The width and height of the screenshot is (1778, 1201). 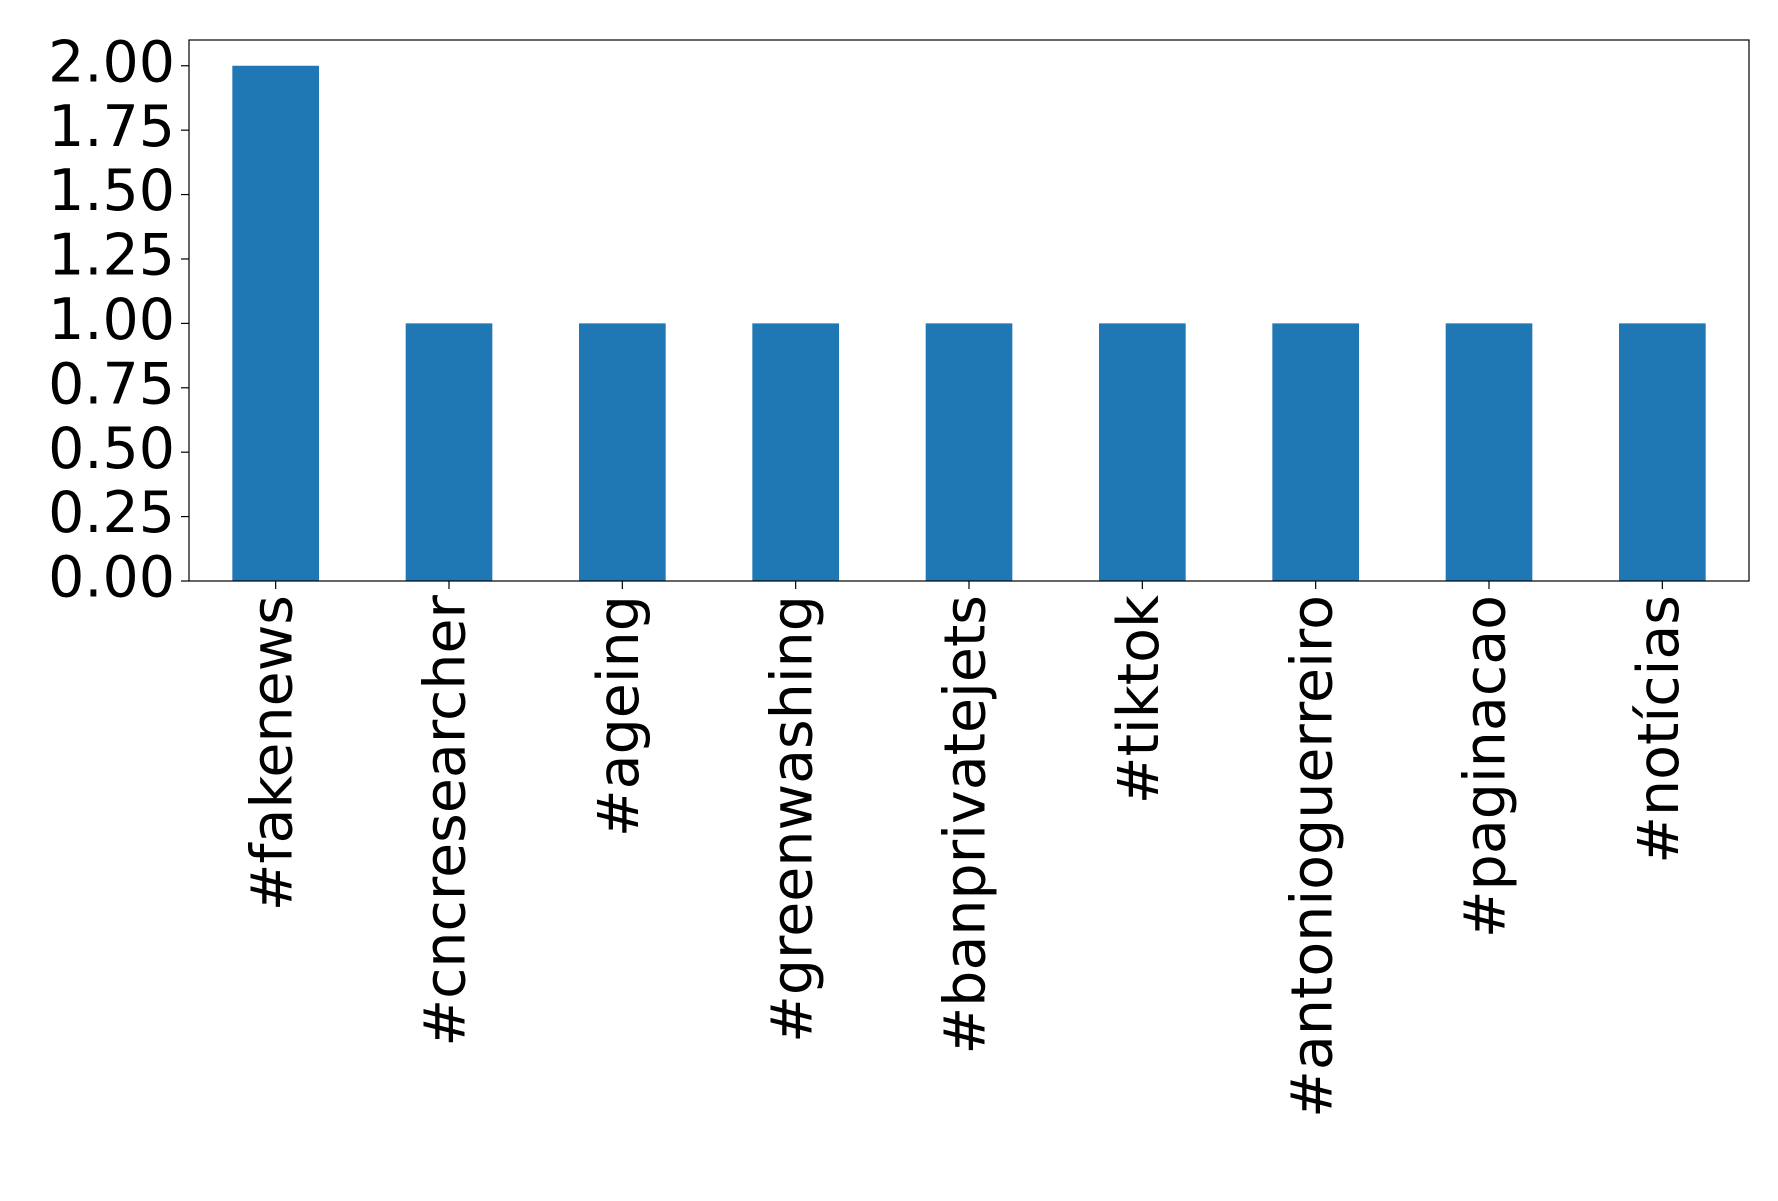 I want to click on x-tick-label: #paginacao, so click(x=1486, y=766).